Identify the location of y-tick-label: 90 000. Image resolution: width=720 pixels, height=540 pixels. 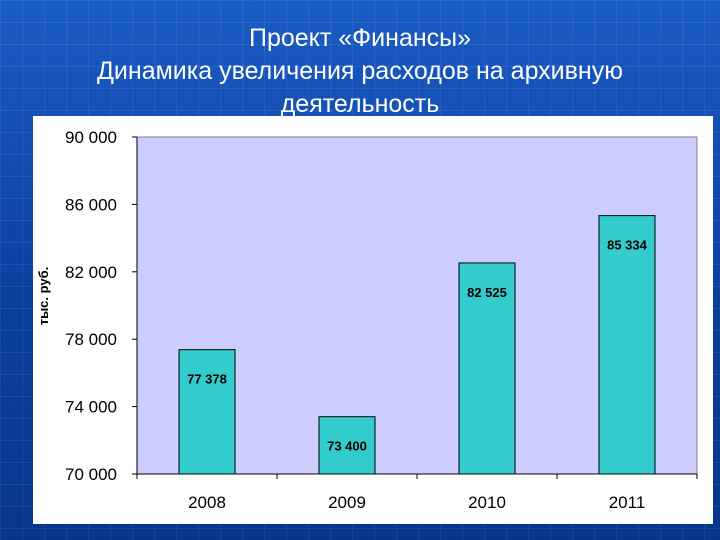
(91, 137).